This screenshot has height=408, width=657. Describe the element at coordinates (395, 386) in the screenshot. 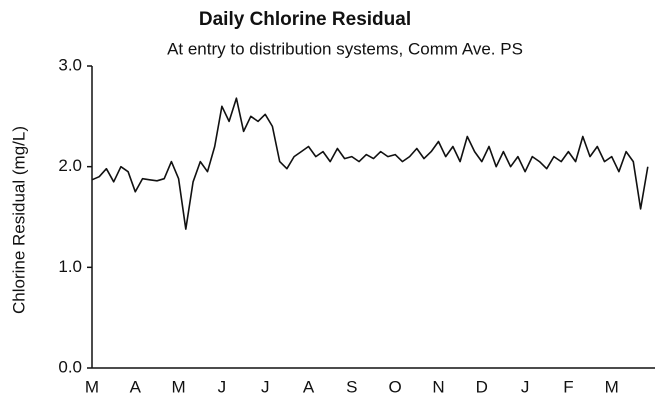

I see `x-tick-label: O` at that location.